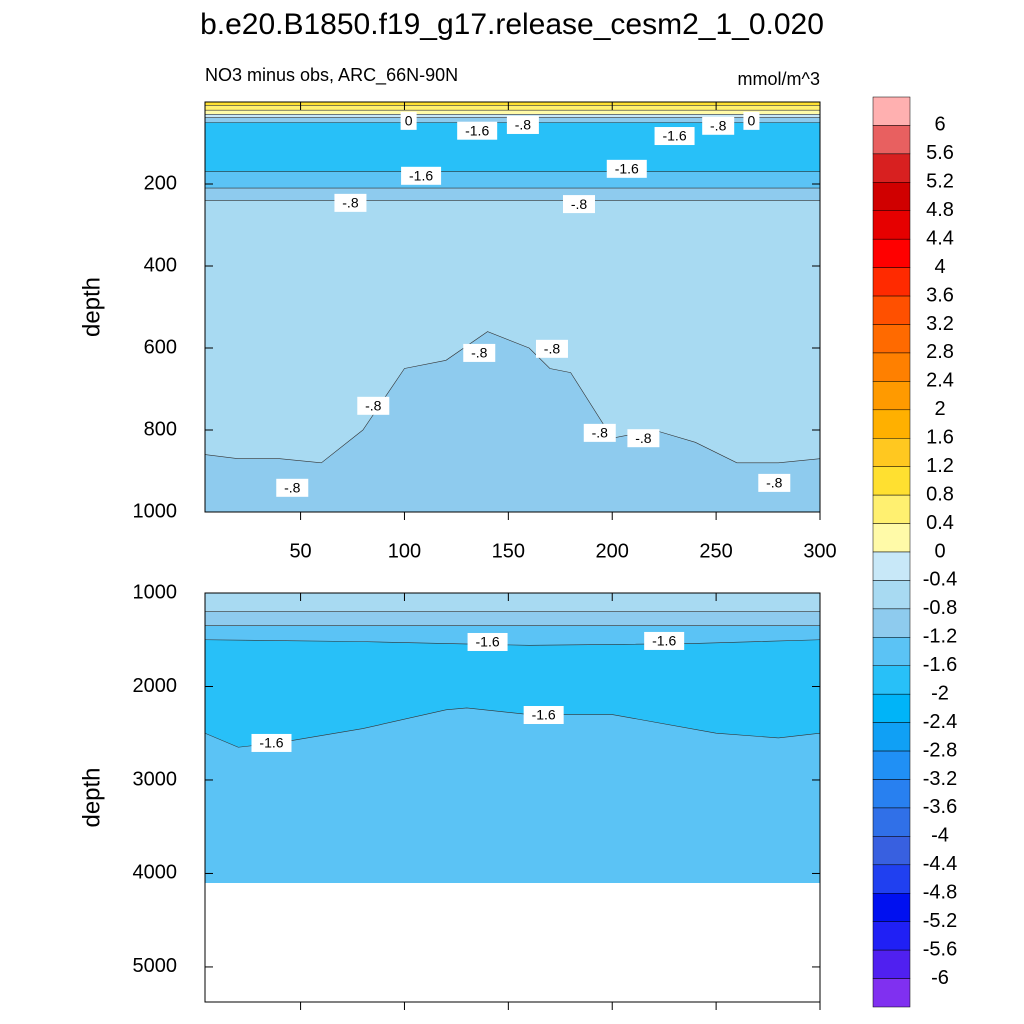  I want to click on colorbar-label: 1.2, so click(940, 466).